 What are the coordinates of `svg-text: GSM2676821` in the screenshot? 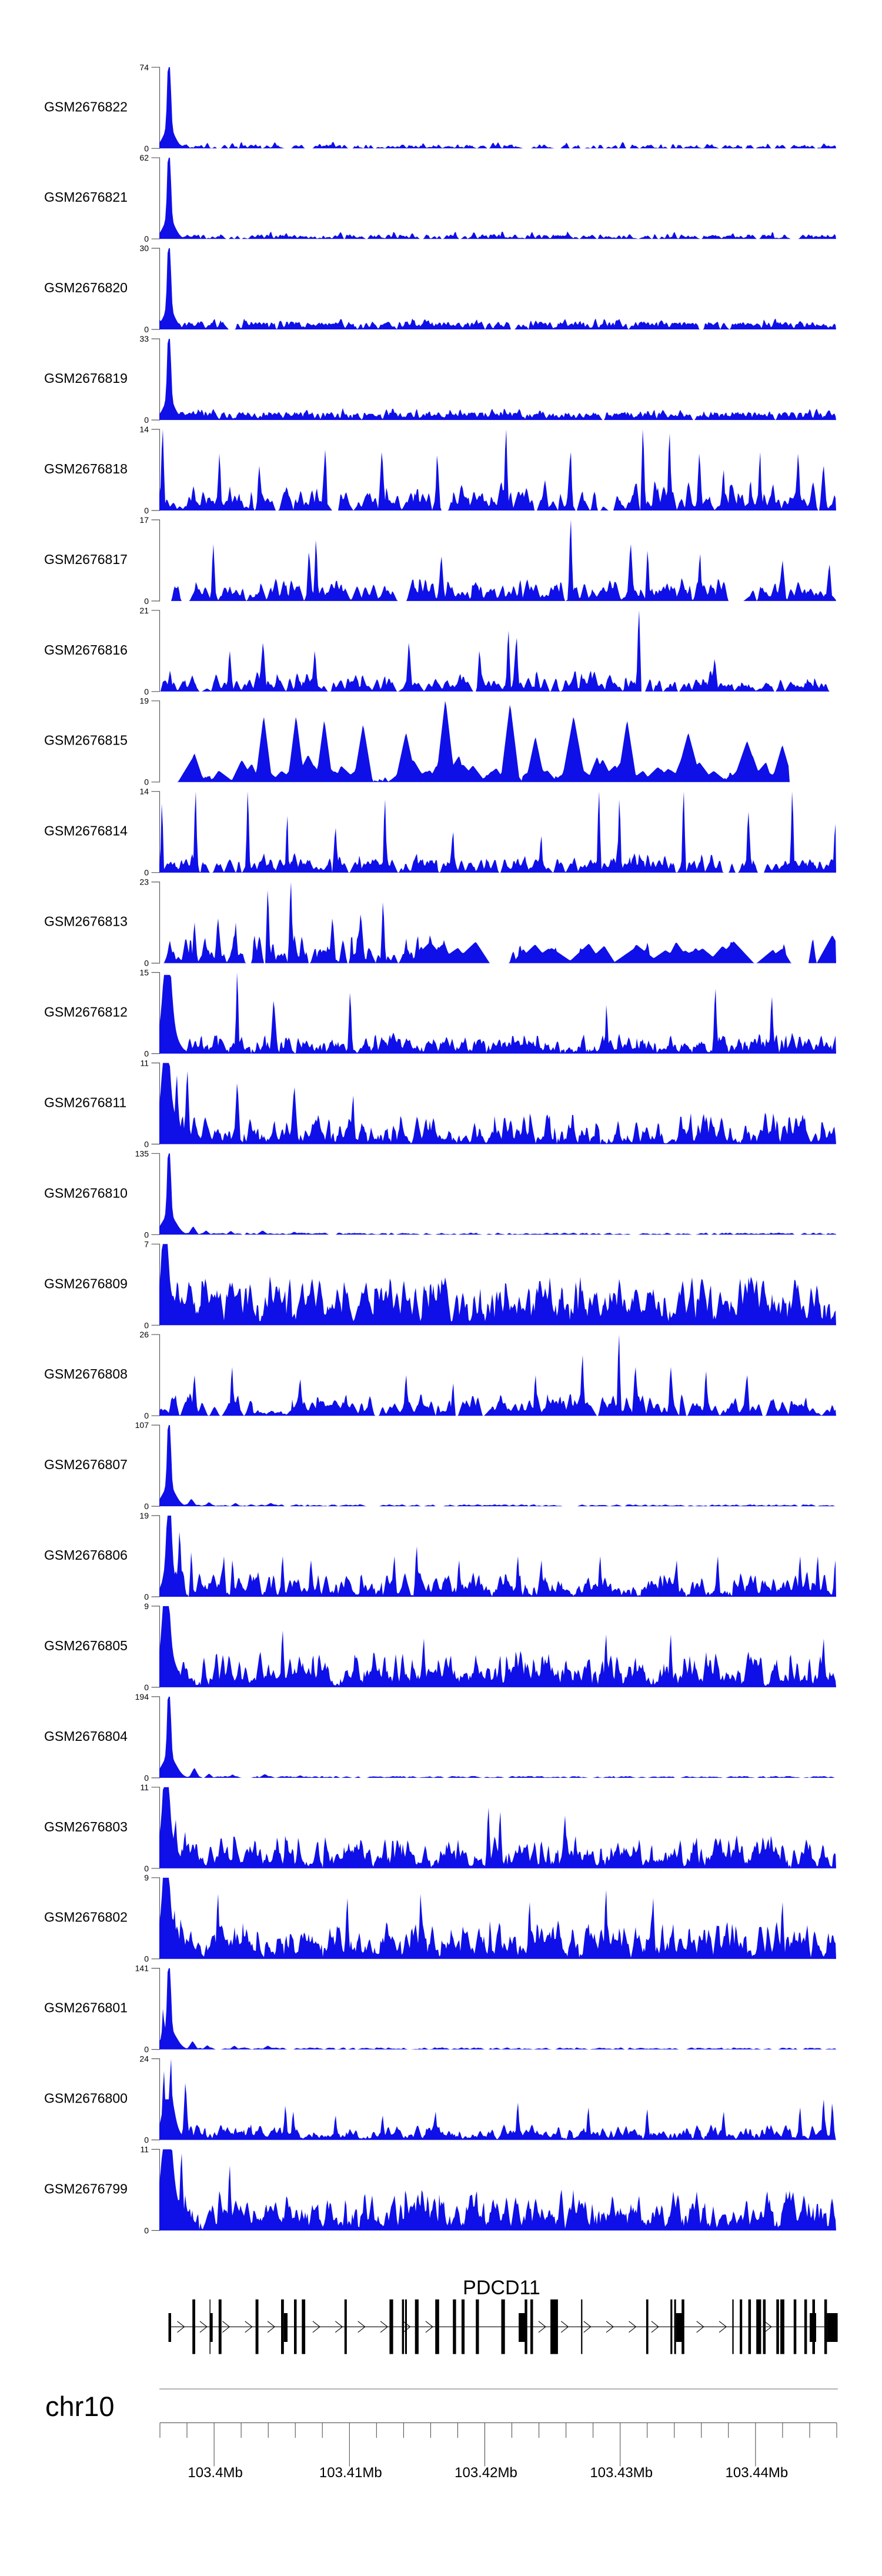 It's located at (86, 197).